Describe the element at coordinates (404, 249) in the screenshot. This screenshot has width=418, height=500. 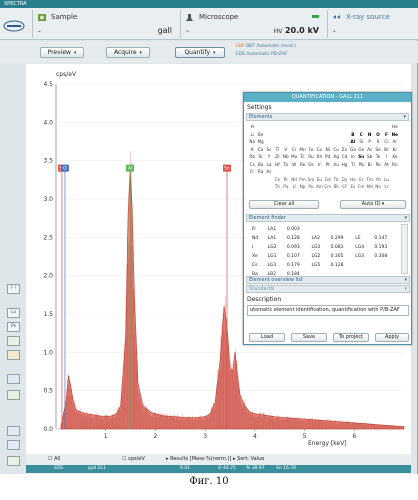
I see `finder-scrollbar` at that location.